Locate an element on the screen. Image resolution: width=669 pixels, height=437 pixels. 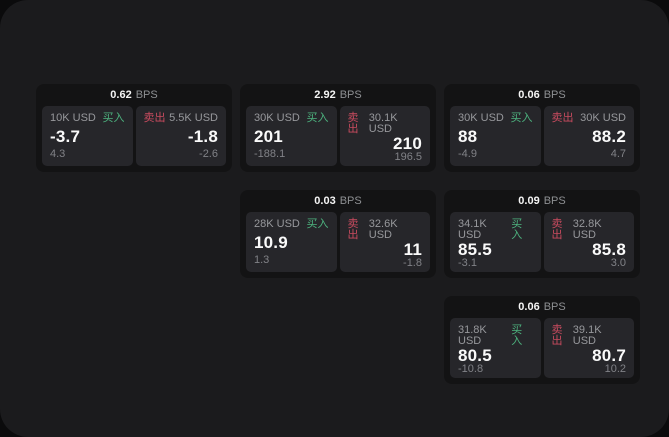
sell-amount: 32.8K USD is located at coordinates (587, 229).